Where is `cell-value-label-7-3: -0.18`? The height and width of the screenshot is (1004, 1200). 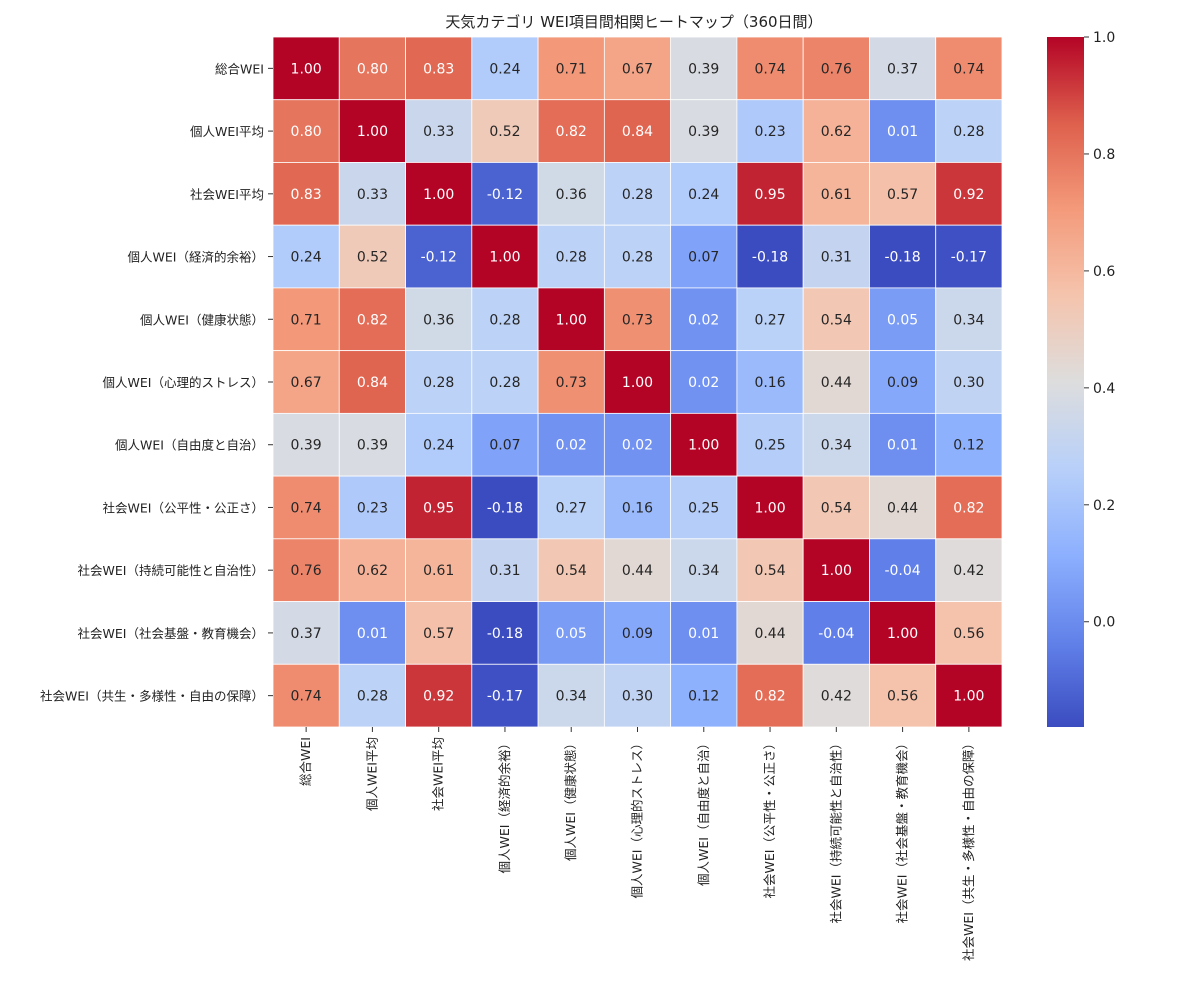
cell-value-label-7-3: -0.18 is located at coordinates (505, 508).